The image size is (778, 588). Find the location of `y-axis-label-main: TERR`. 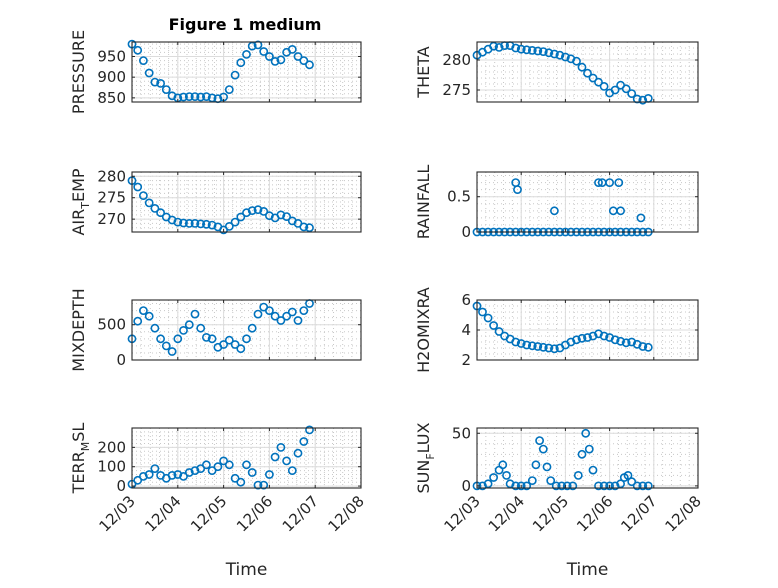

y-axis-label-main: TERR is located at coordinates (78, 472).